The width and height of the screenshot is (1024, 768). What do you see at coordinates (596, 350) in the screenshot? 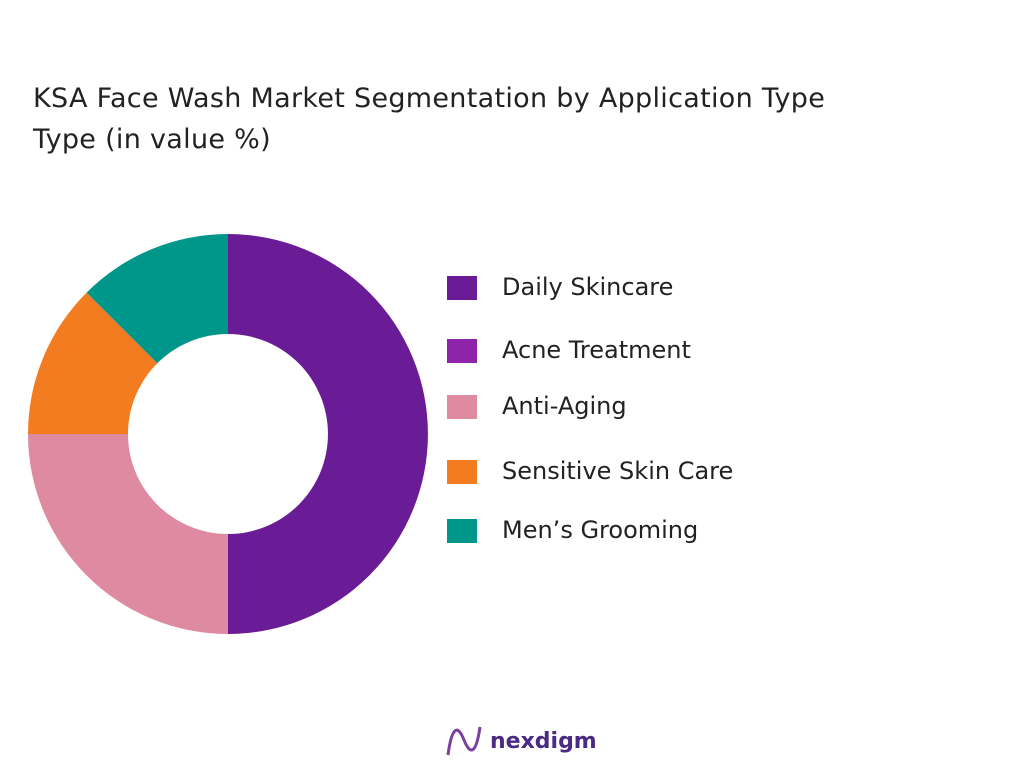
I see `legend-label: Acne Treatment` at bounding box center [596, 350].